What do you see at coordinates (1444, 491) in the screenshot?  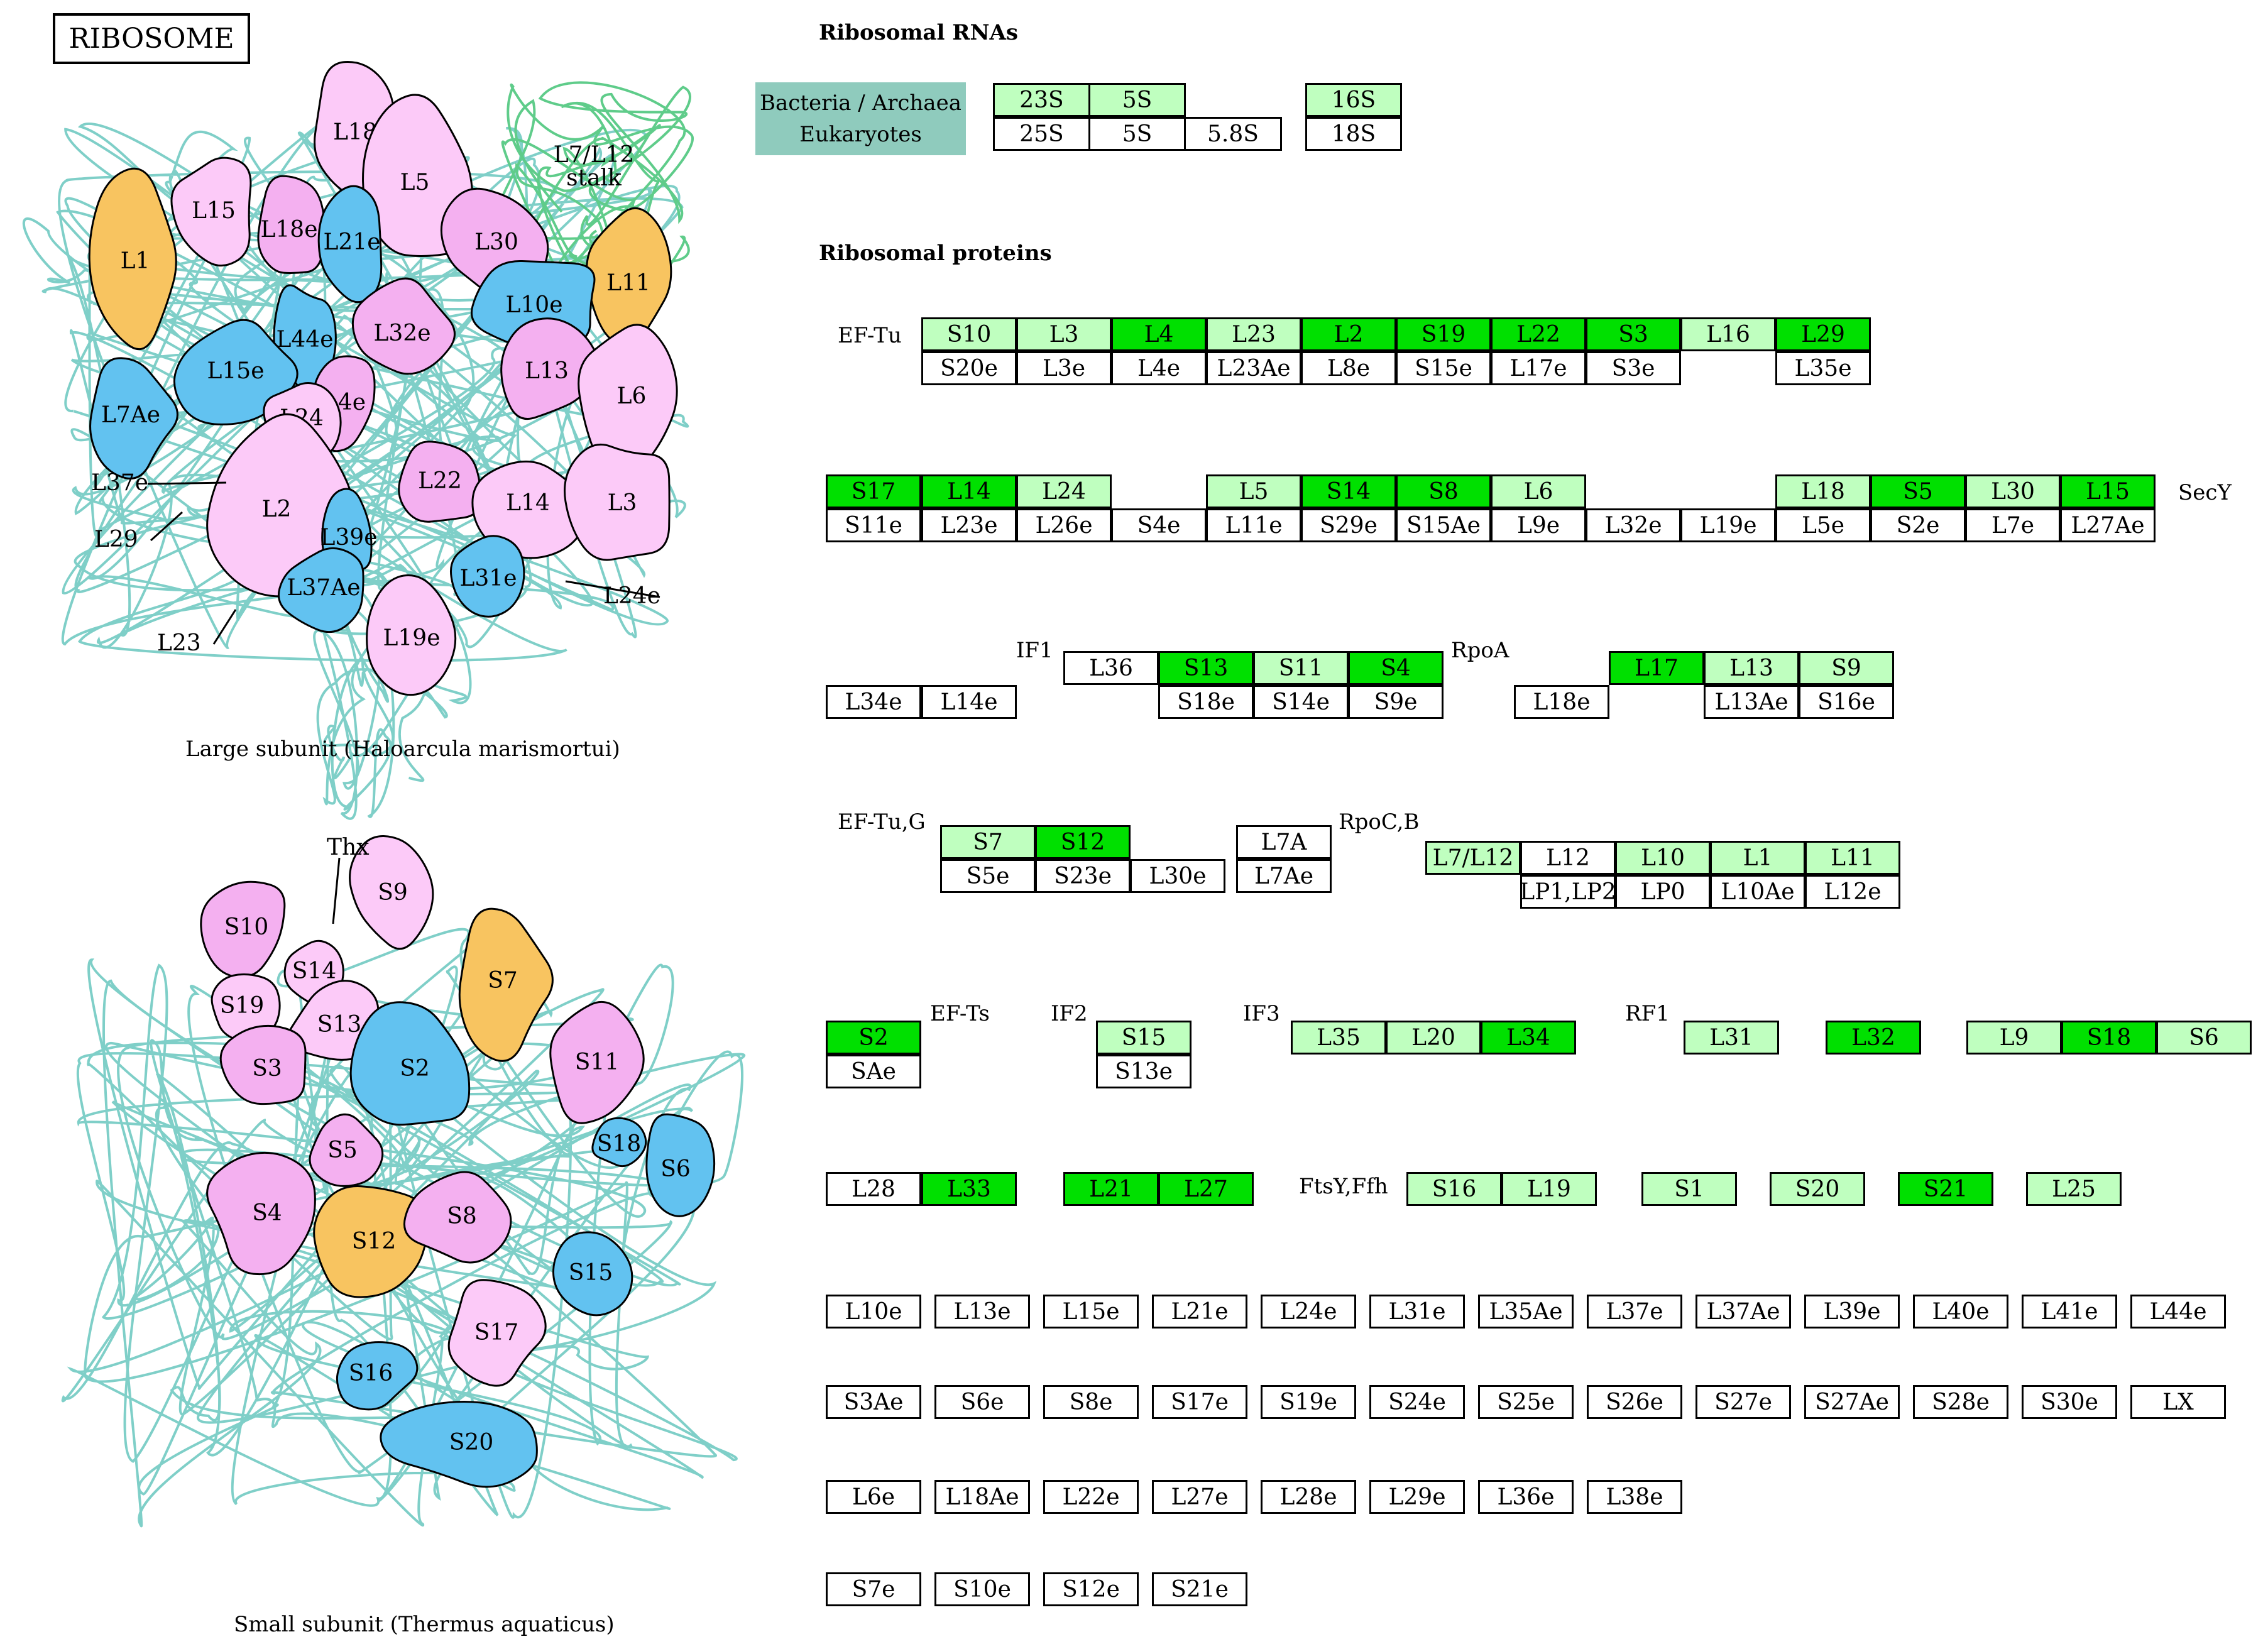 I see `protein-cell: S8` at bounding box center [1444, 491].